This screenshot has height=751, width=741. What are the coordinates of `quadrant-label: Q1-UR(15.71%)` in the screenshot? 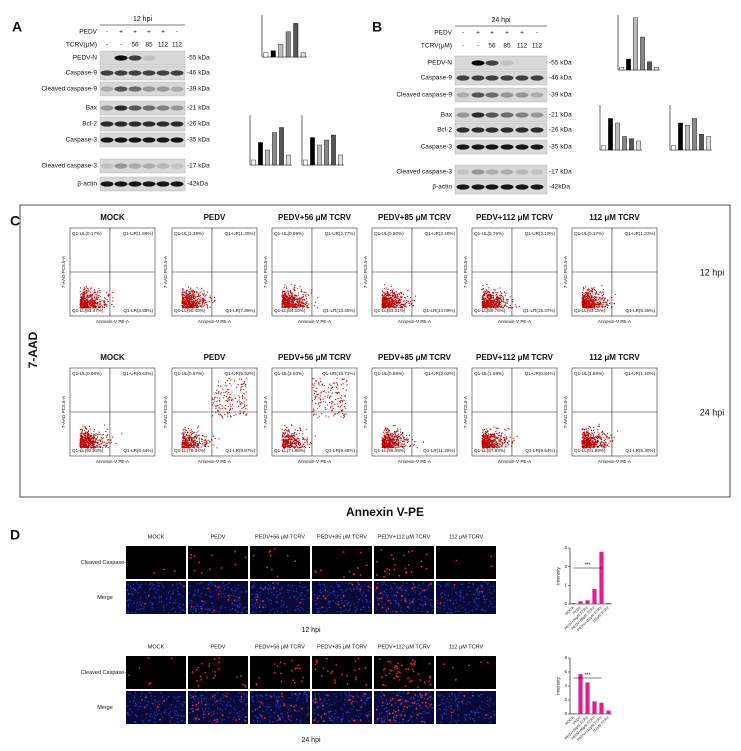 It's located at (338, 373).